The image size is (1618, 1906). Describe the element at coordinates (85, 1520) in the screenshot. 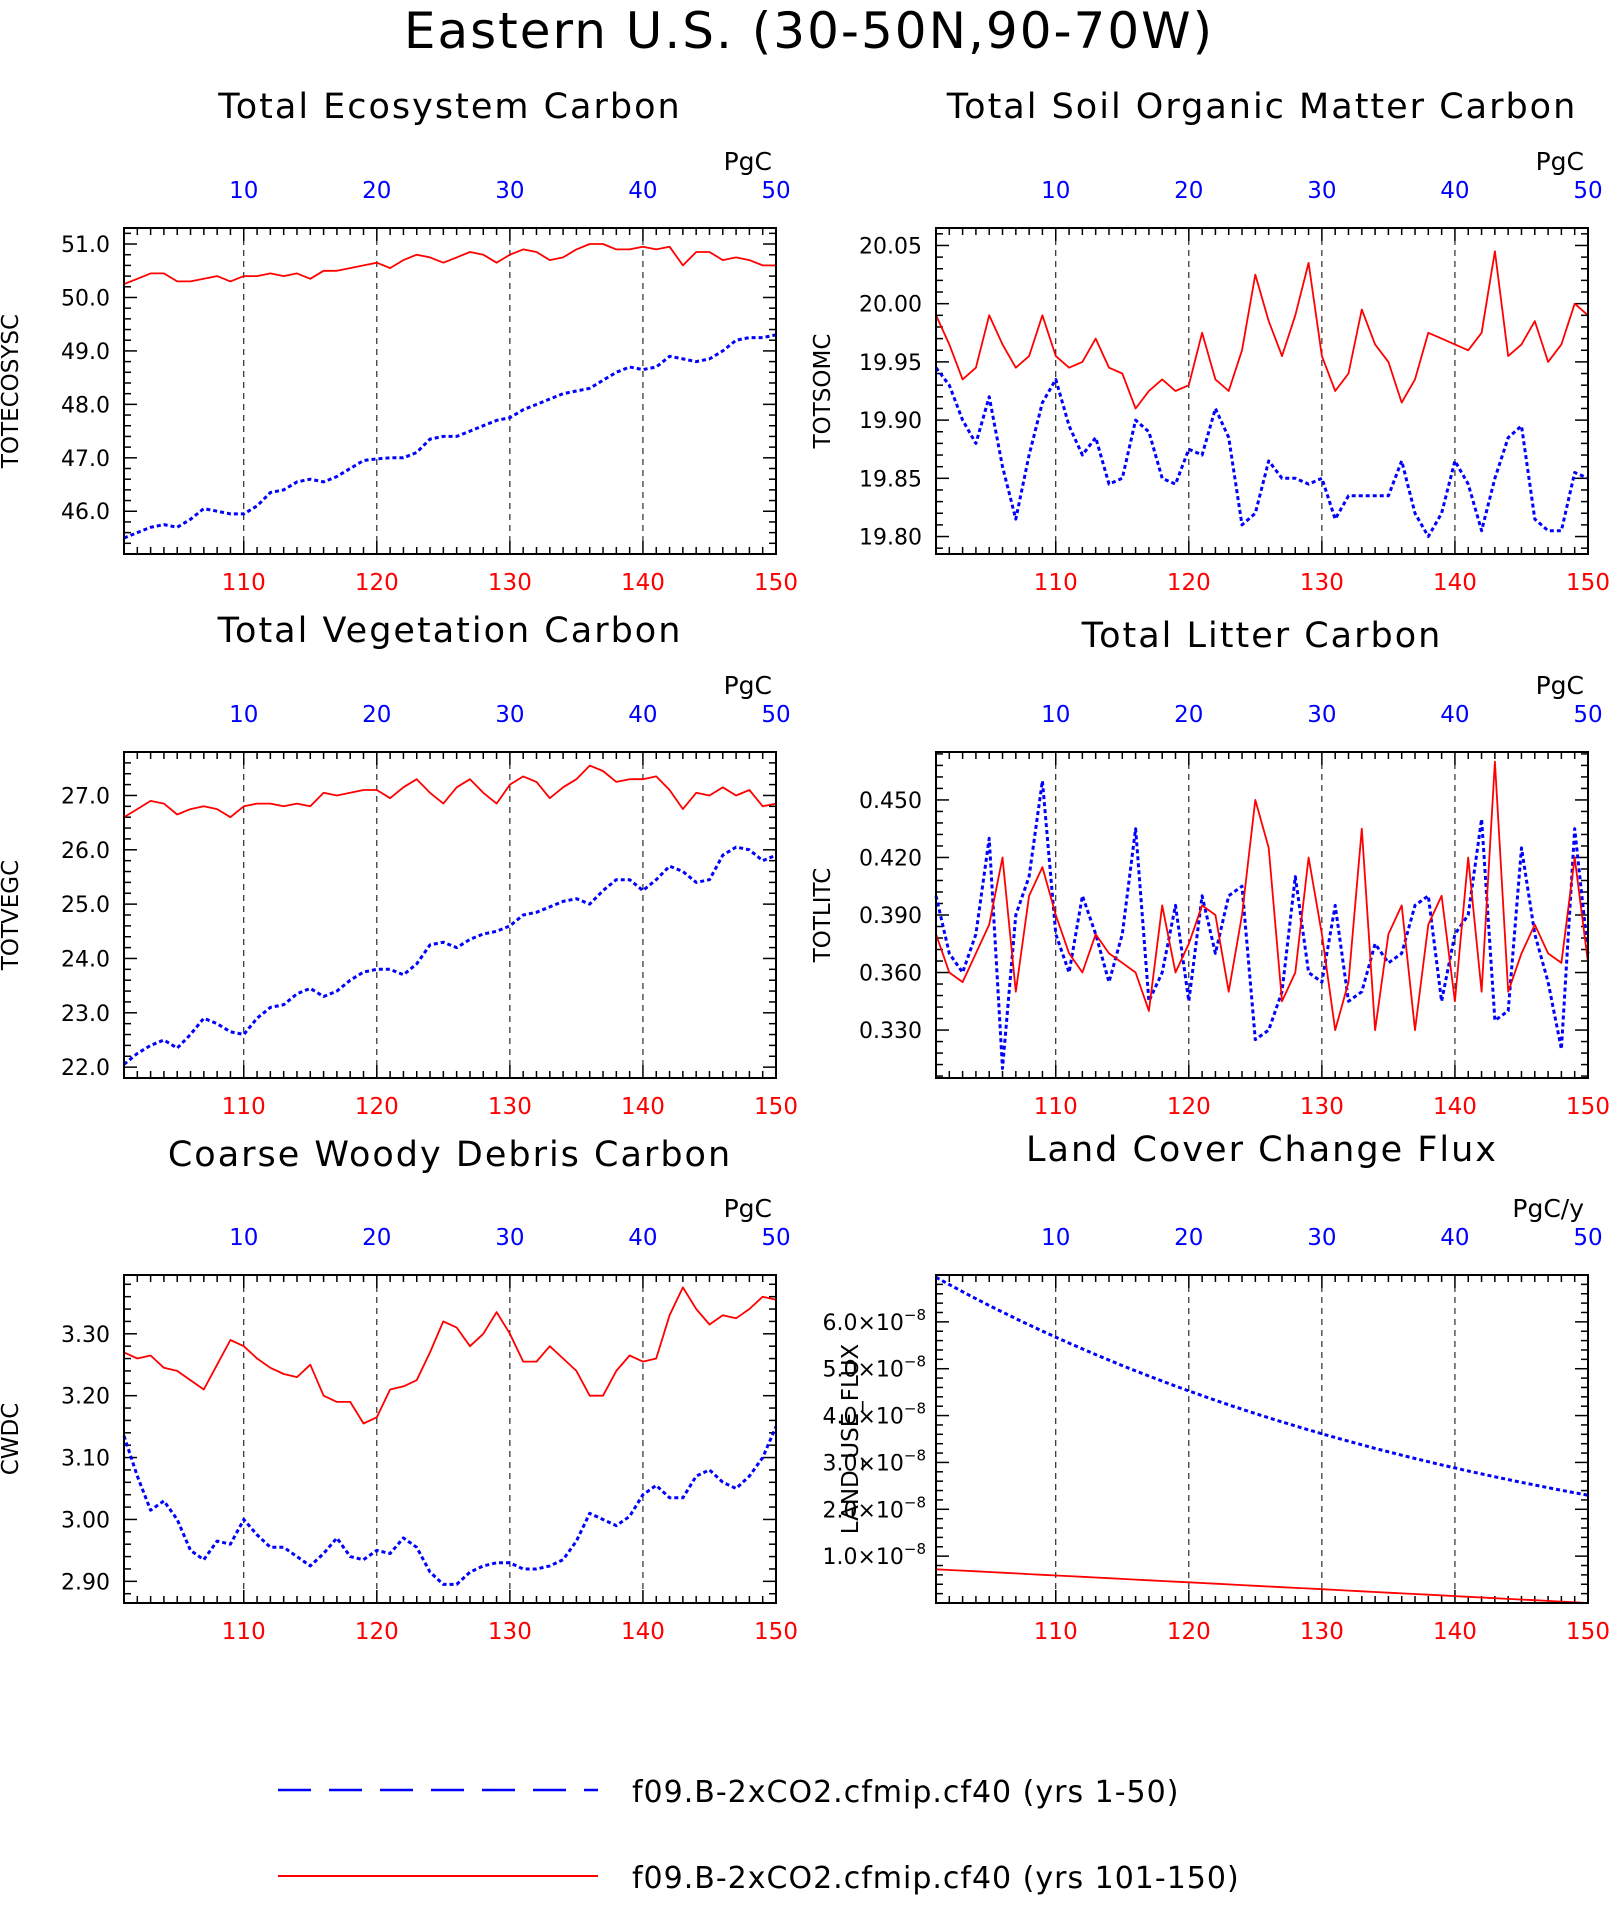

I see `y-tick-label: 3.00` at that location.